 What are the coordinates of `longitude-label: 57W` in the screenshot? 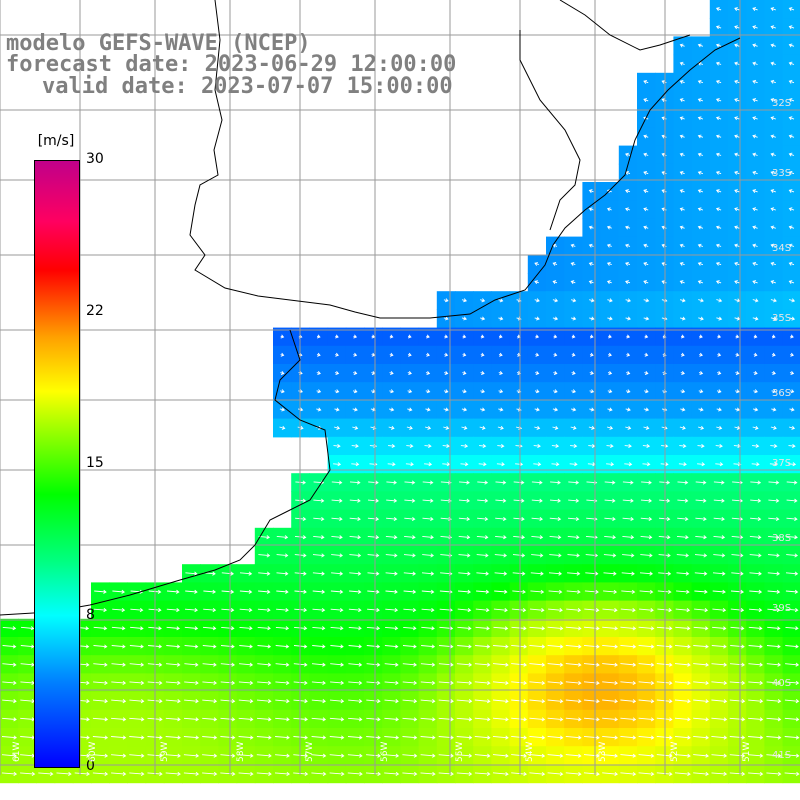 It's located at (310, 751).